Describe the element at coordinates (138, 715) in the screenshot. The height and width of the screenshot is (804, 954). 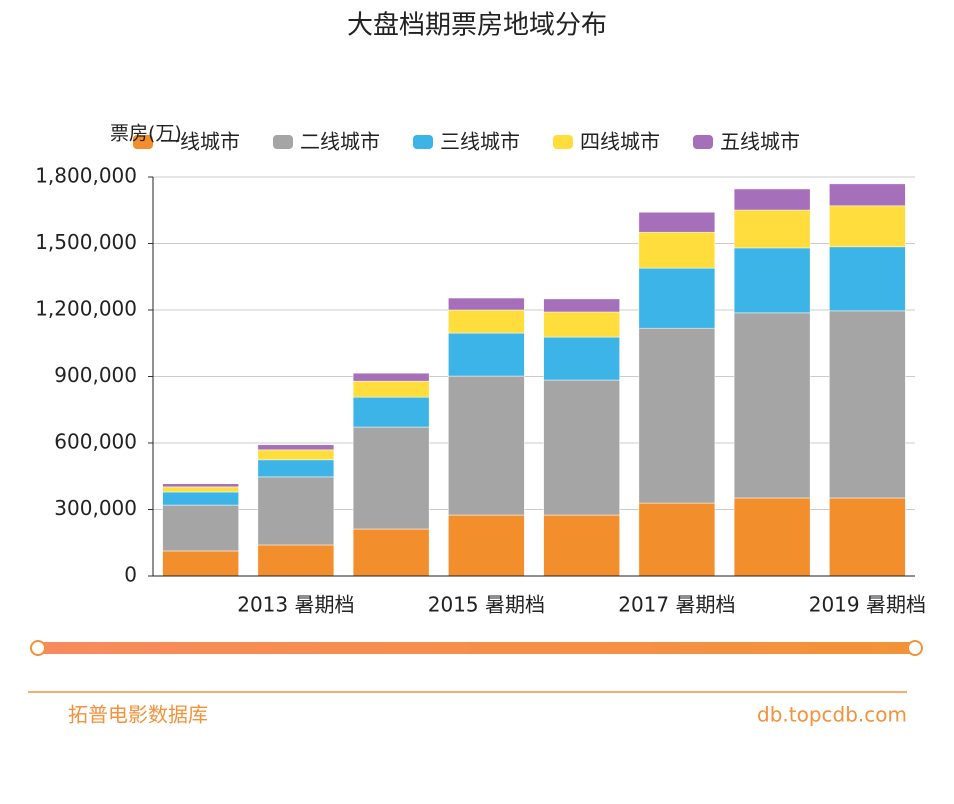
I see `footer-left: 拓普电影数据库` at that location.